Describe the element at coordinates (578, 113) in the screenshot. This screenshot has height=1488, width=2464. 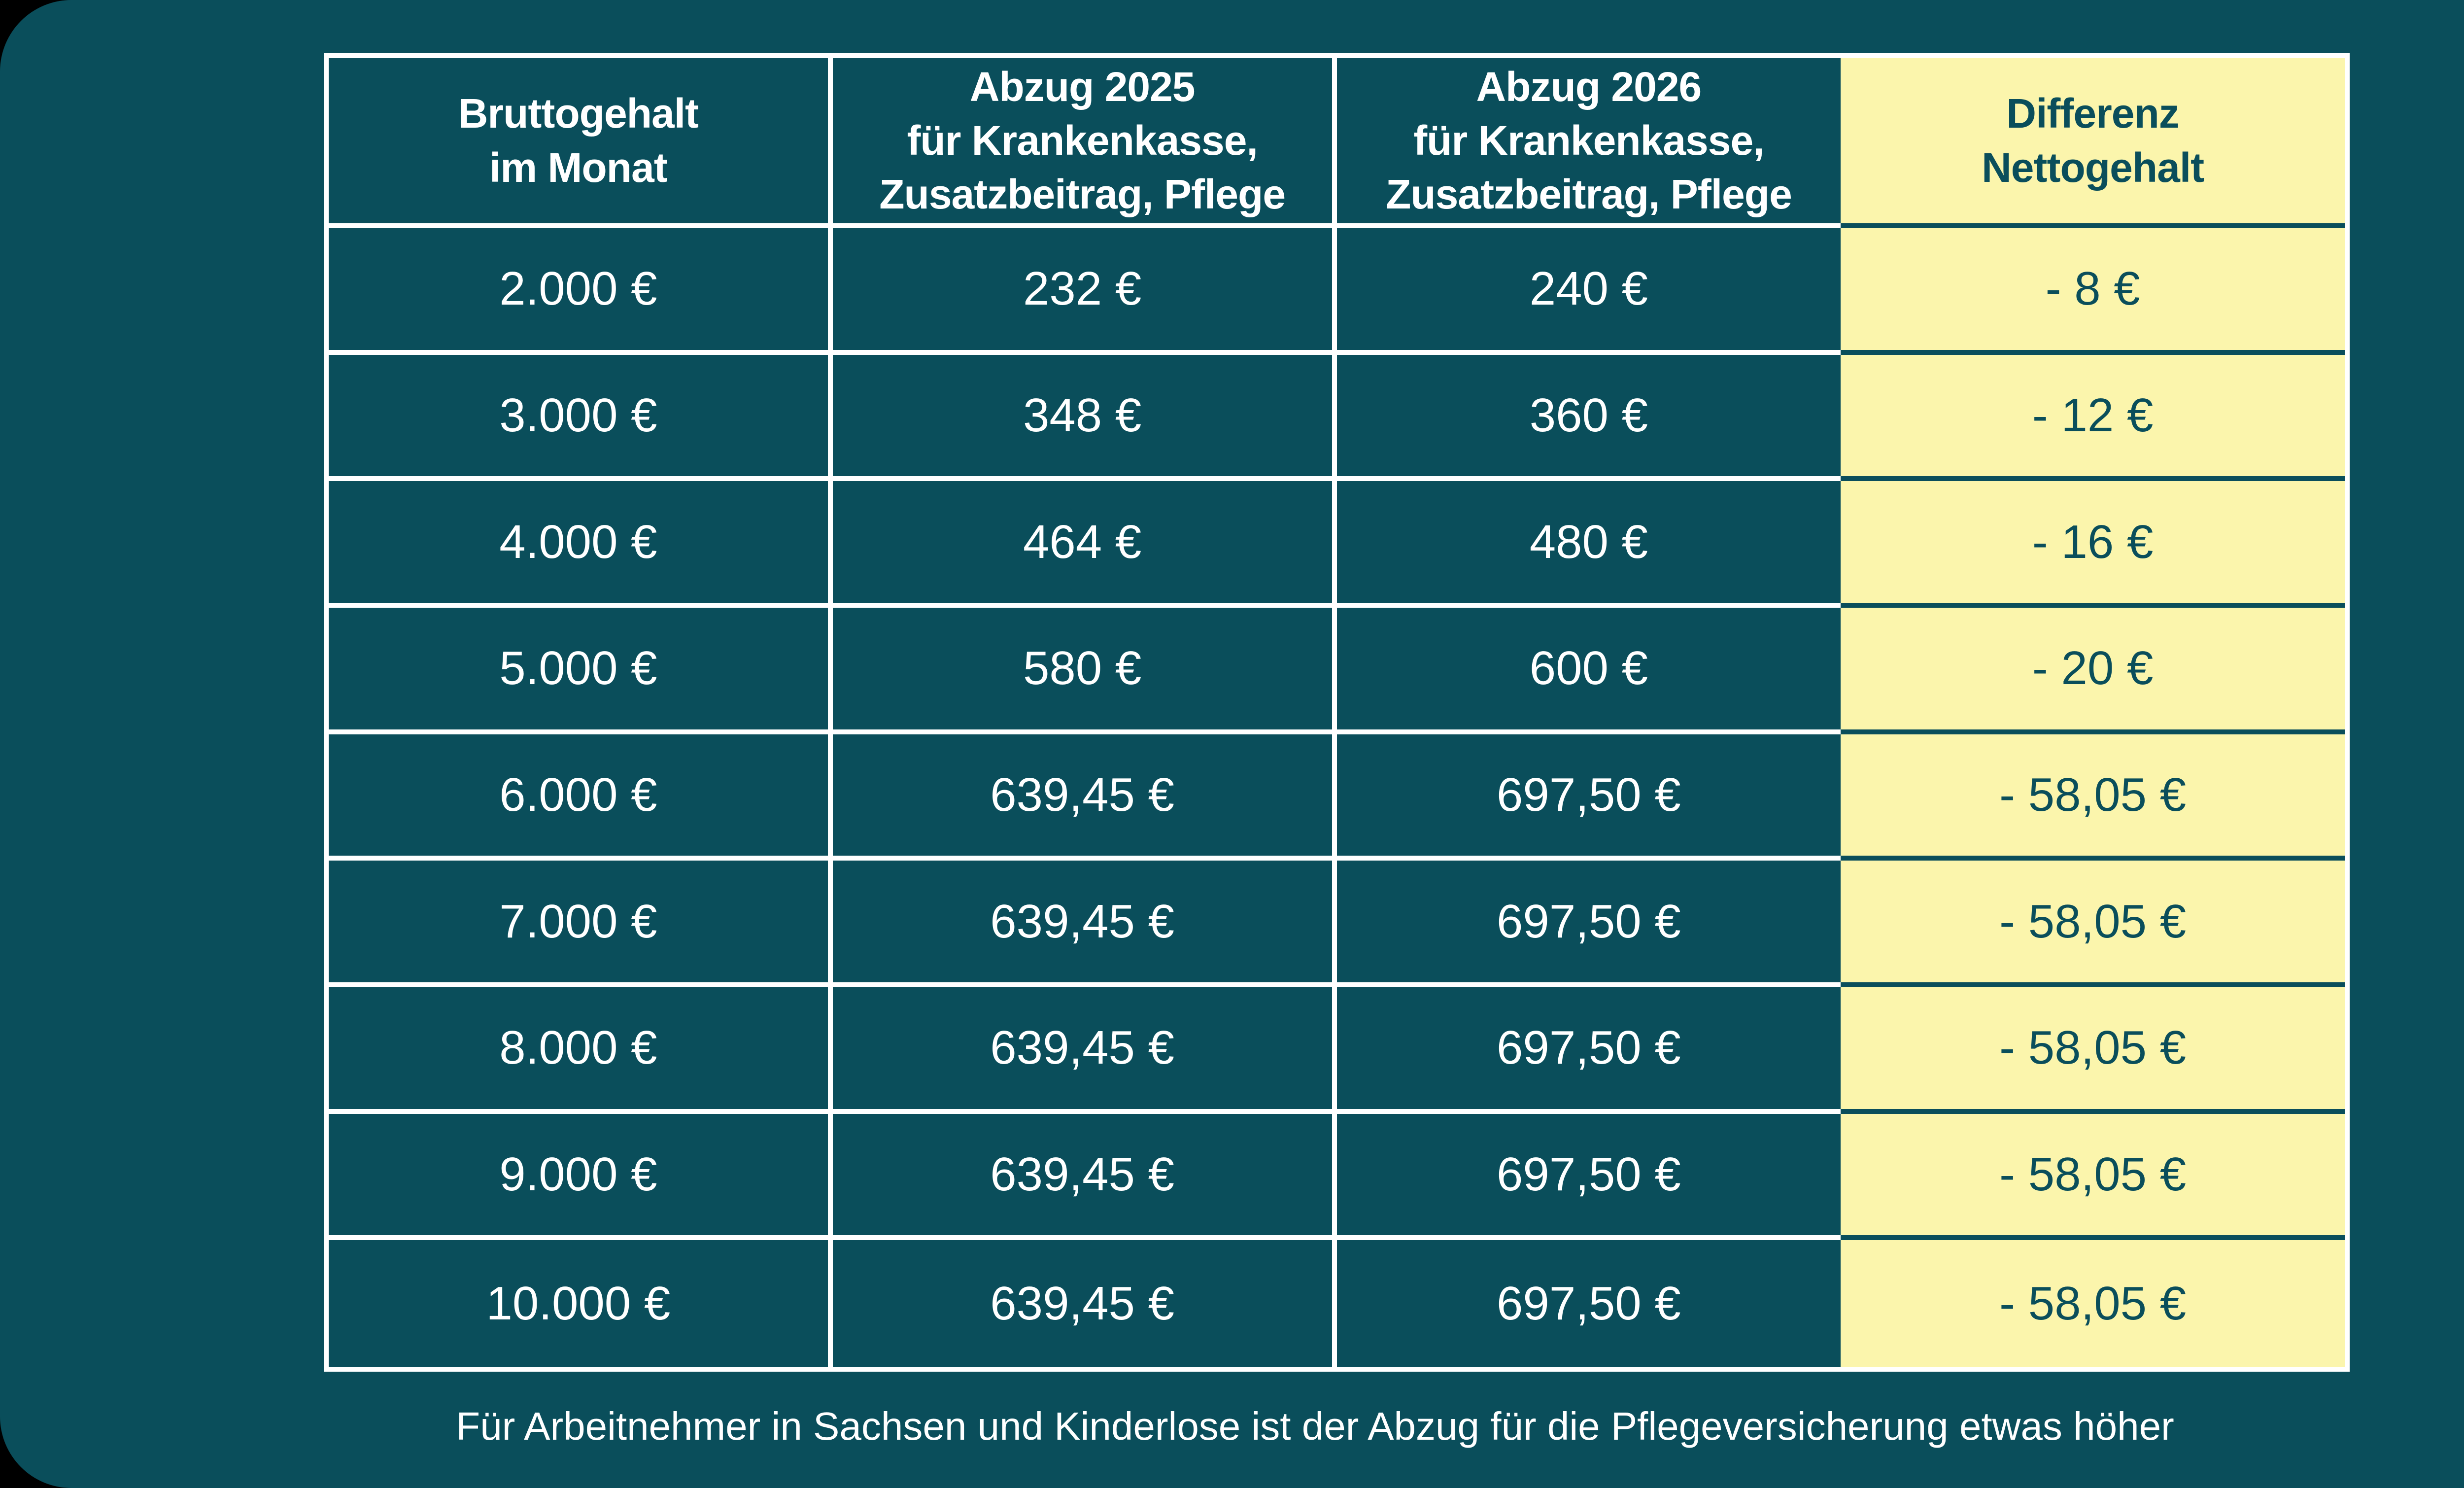
I see `header-line: Bruttogehalt` at that location.